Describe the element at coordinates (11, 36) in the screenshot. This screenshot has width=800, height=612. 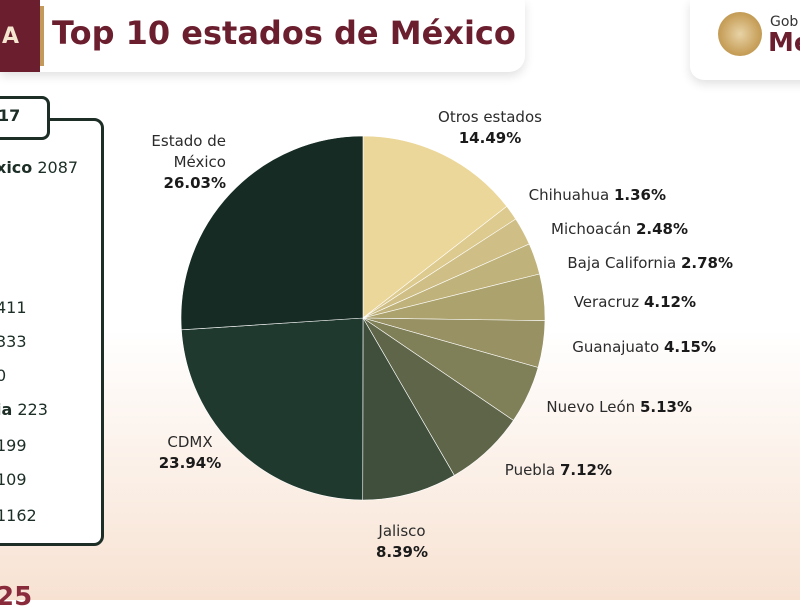
I see `logo-letter: A` at that location.